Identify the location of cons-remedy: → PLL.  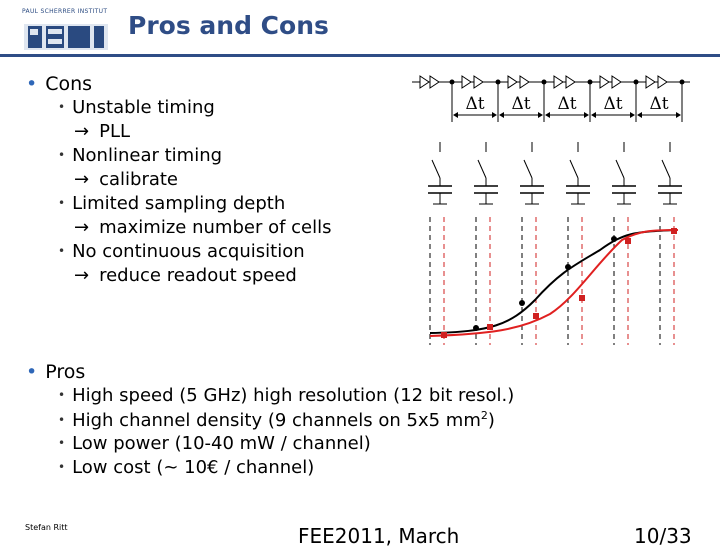
(102, 131).